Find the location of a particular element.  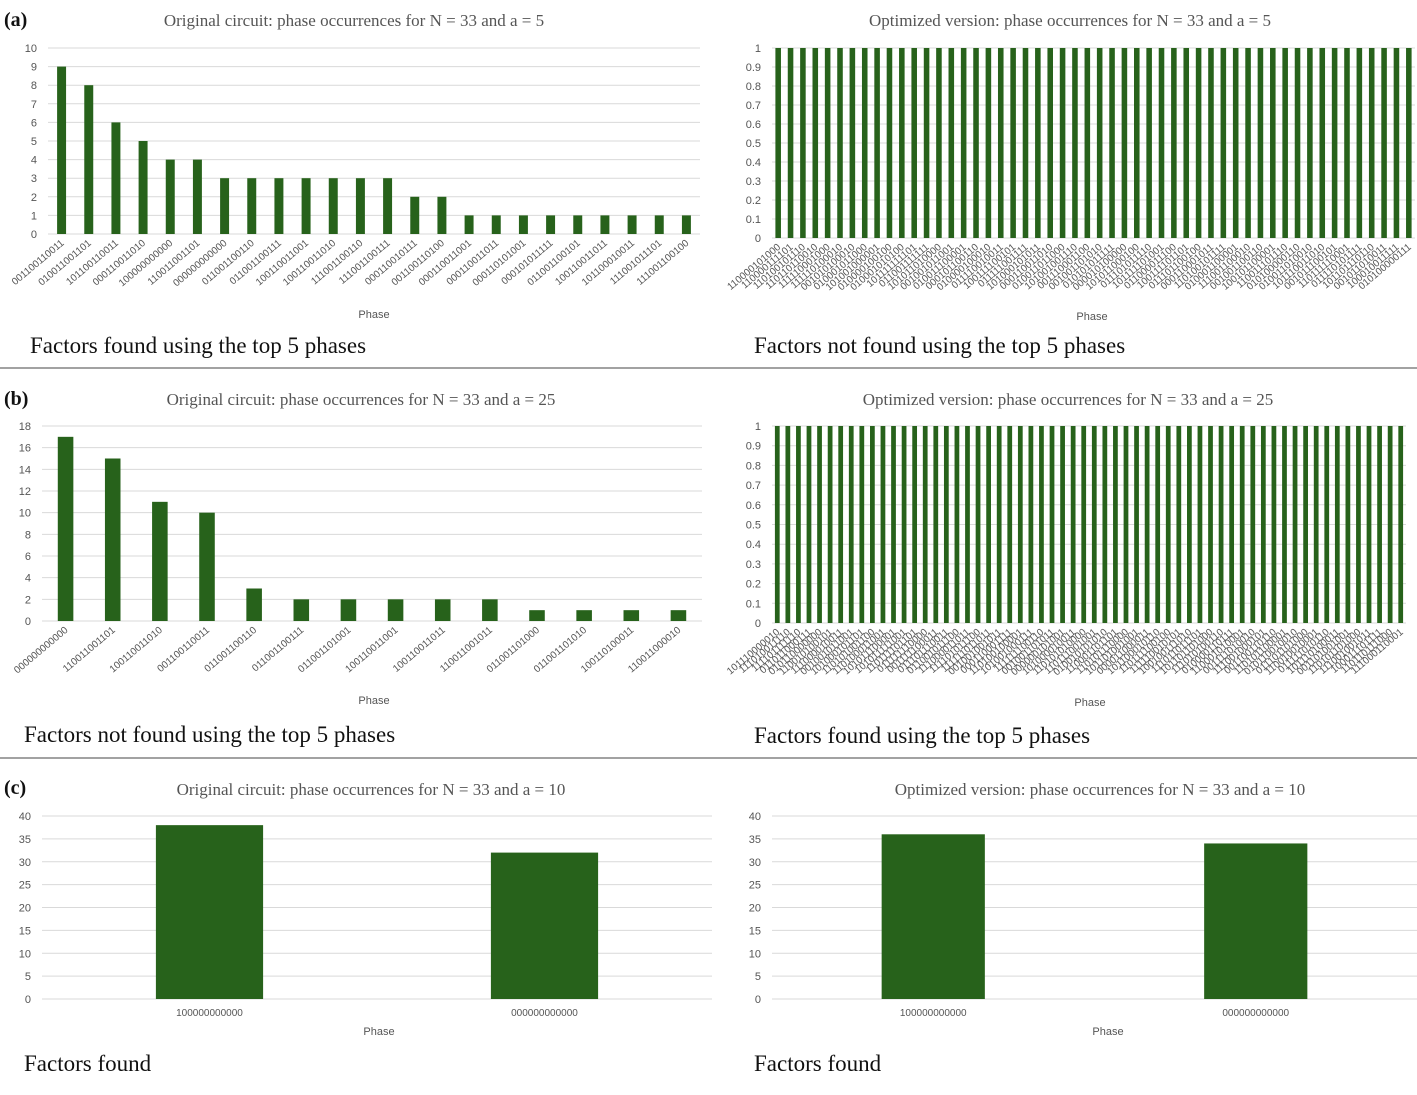

y-tick-label: 0.5 is located at coordinates (753, 526).